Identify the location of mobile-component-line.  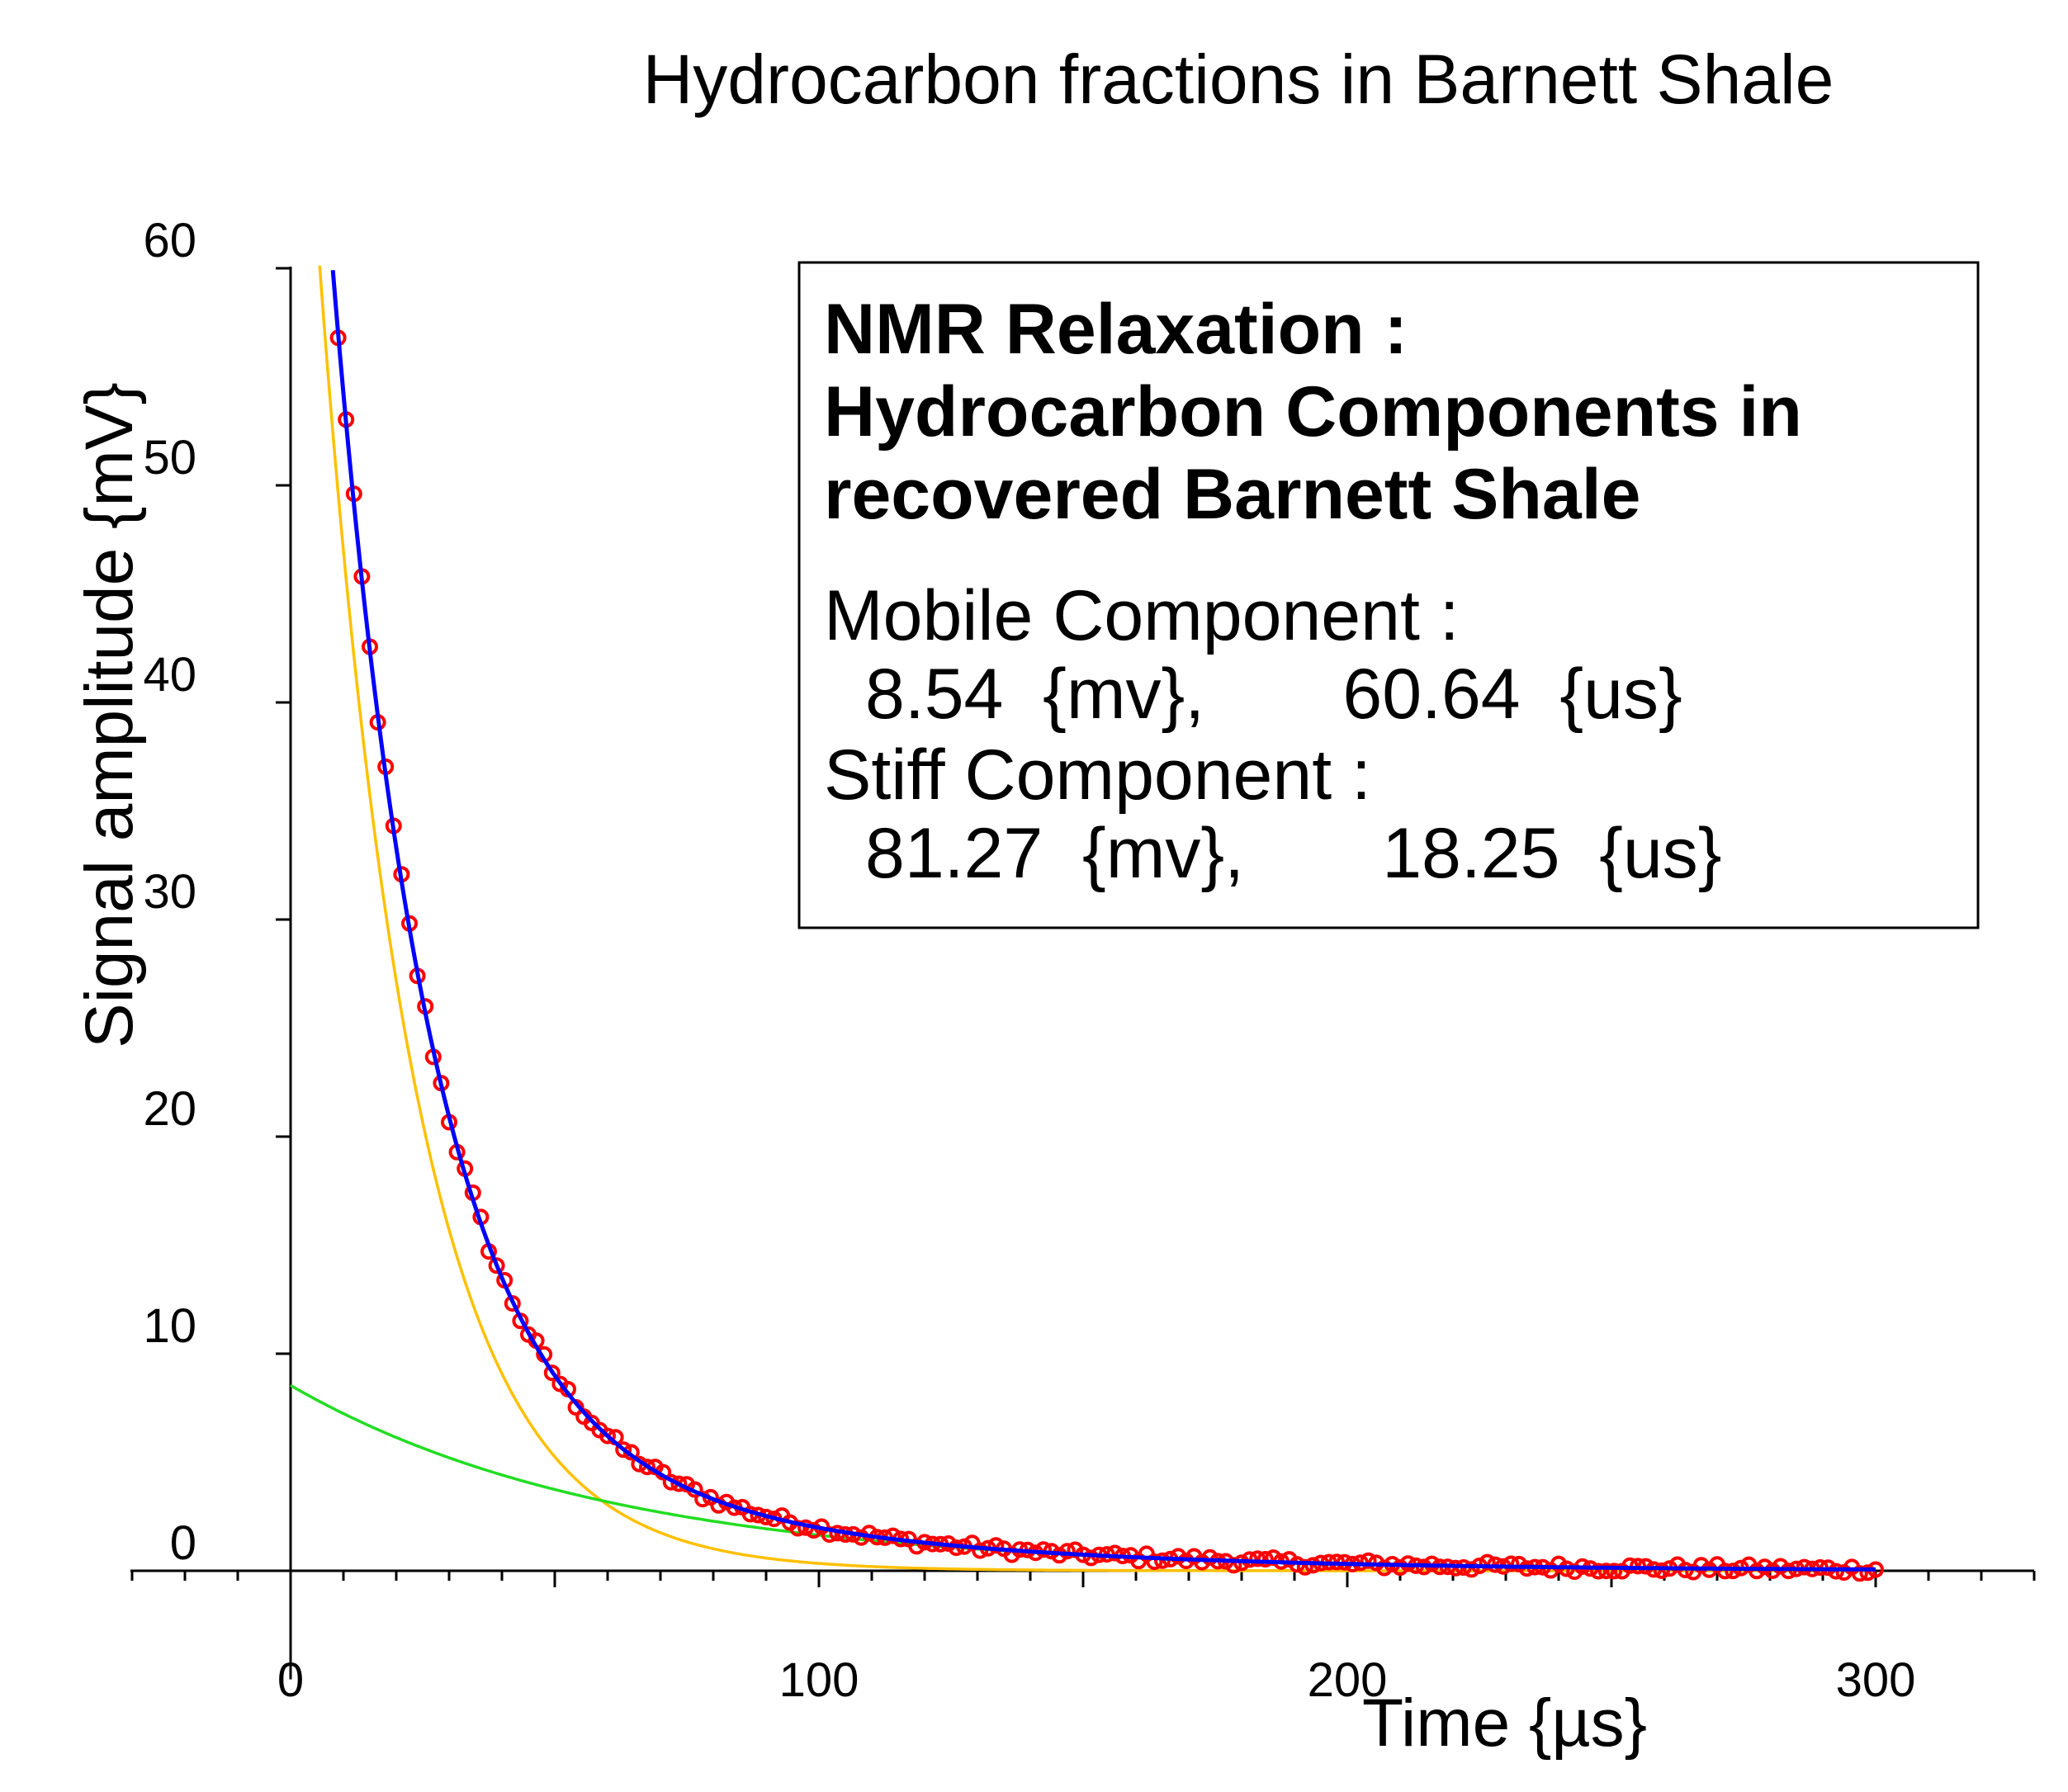
(1083, 1477).